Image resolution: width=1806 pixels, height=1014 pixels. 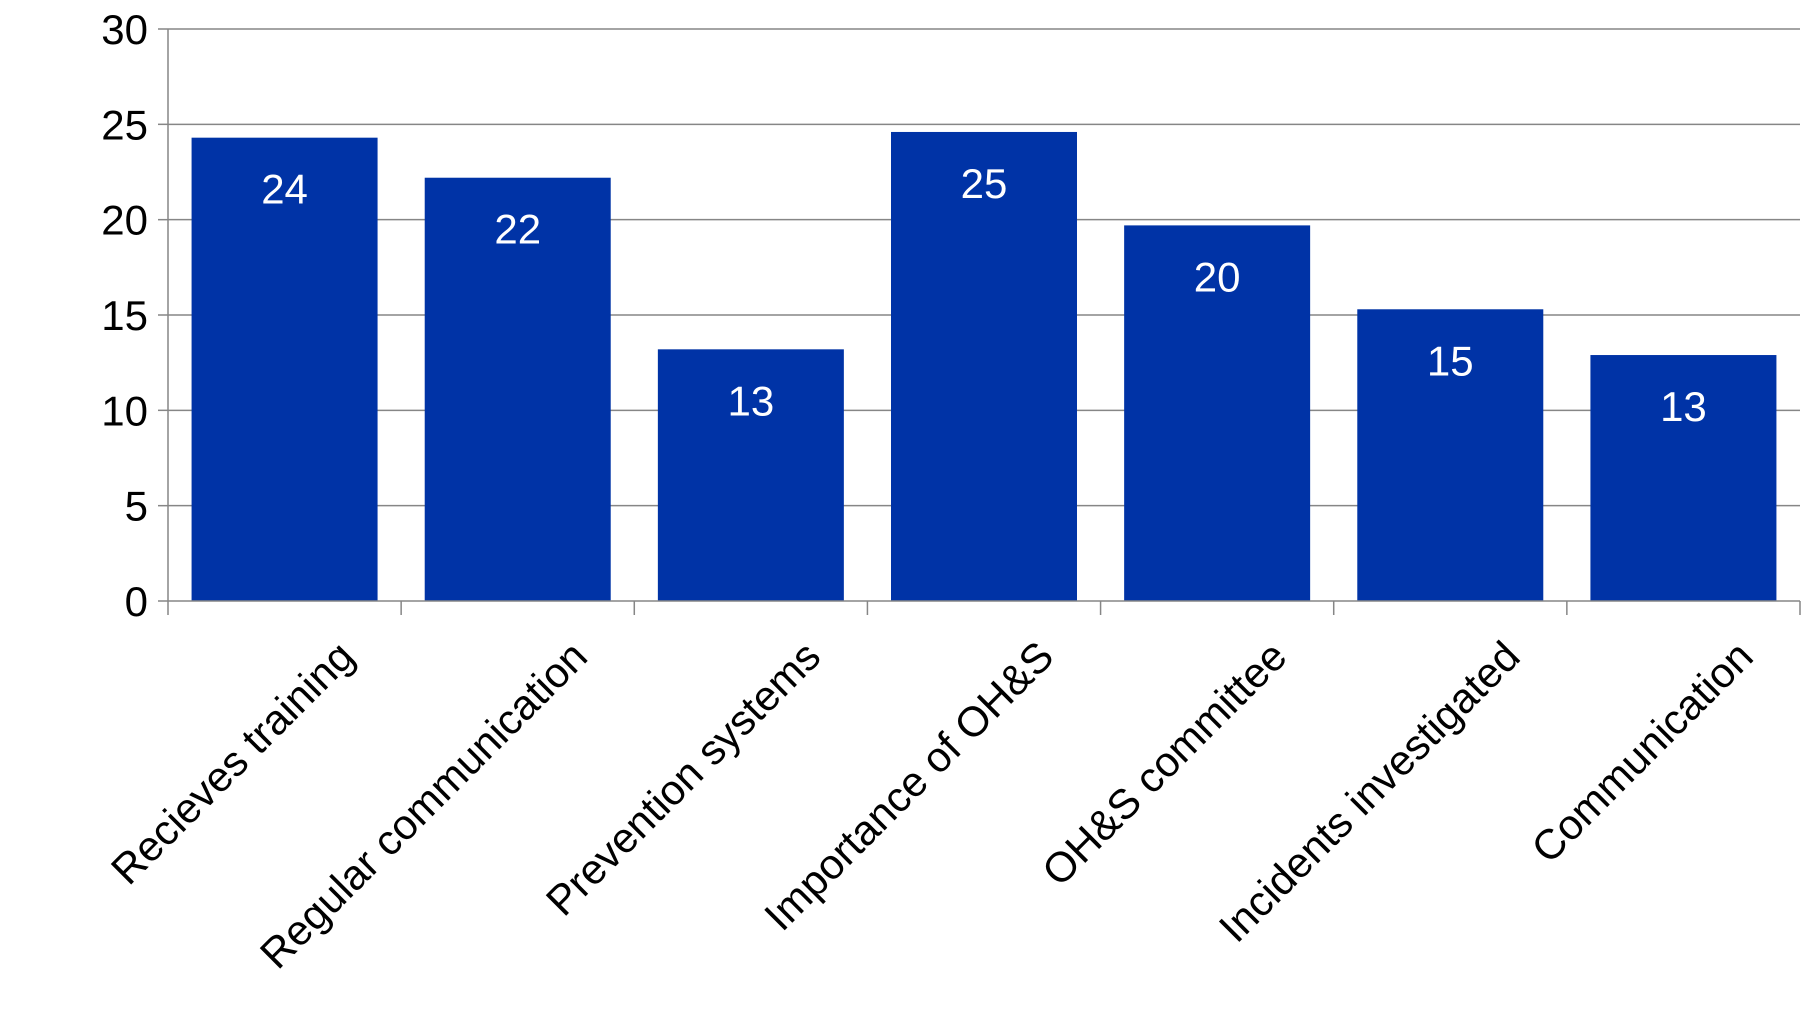 What do you see at coordinates (284, 189) in the screenshot?
I see `data-label: 24` at bounding box center [284, 189].